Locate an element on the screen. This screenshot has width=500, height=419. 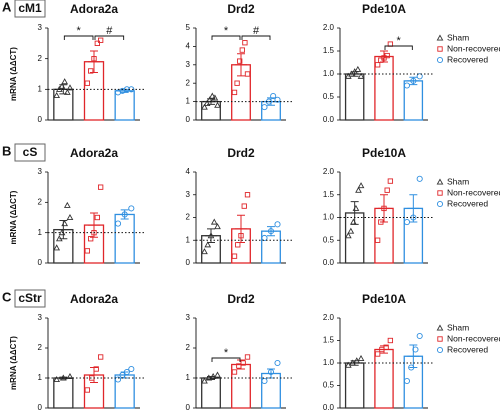
region-label: cM1 is located at coordinates (30, 8).